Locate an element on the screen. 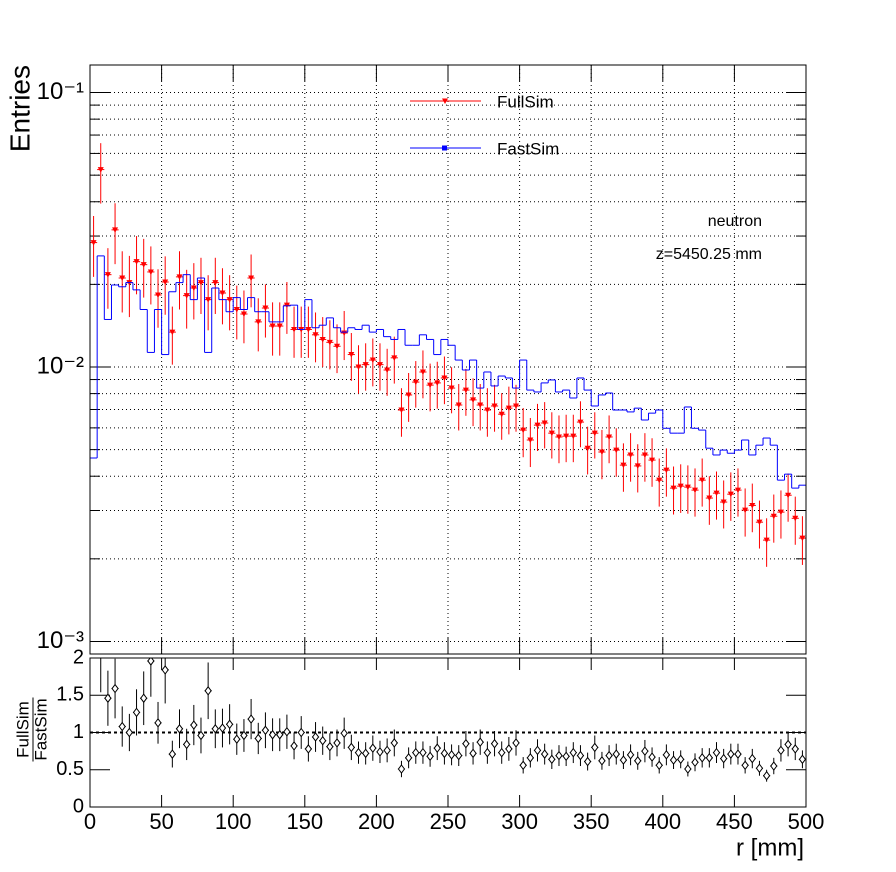  annotation: neutron is located at coordinates (735, 221).